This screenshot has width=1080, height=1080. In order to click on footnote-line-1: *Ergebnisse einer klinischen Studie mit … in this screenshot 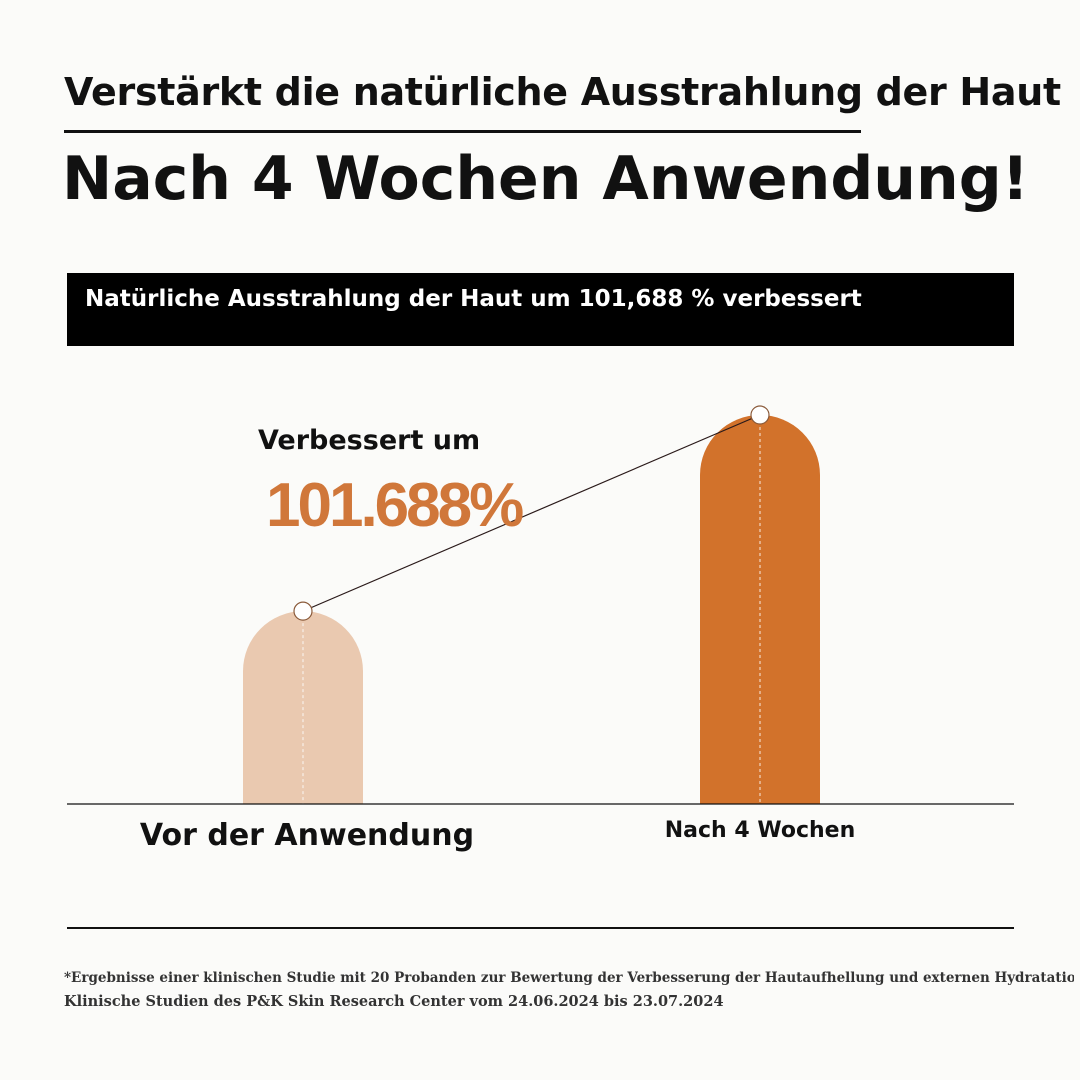, I will do `click(569, 978)`.